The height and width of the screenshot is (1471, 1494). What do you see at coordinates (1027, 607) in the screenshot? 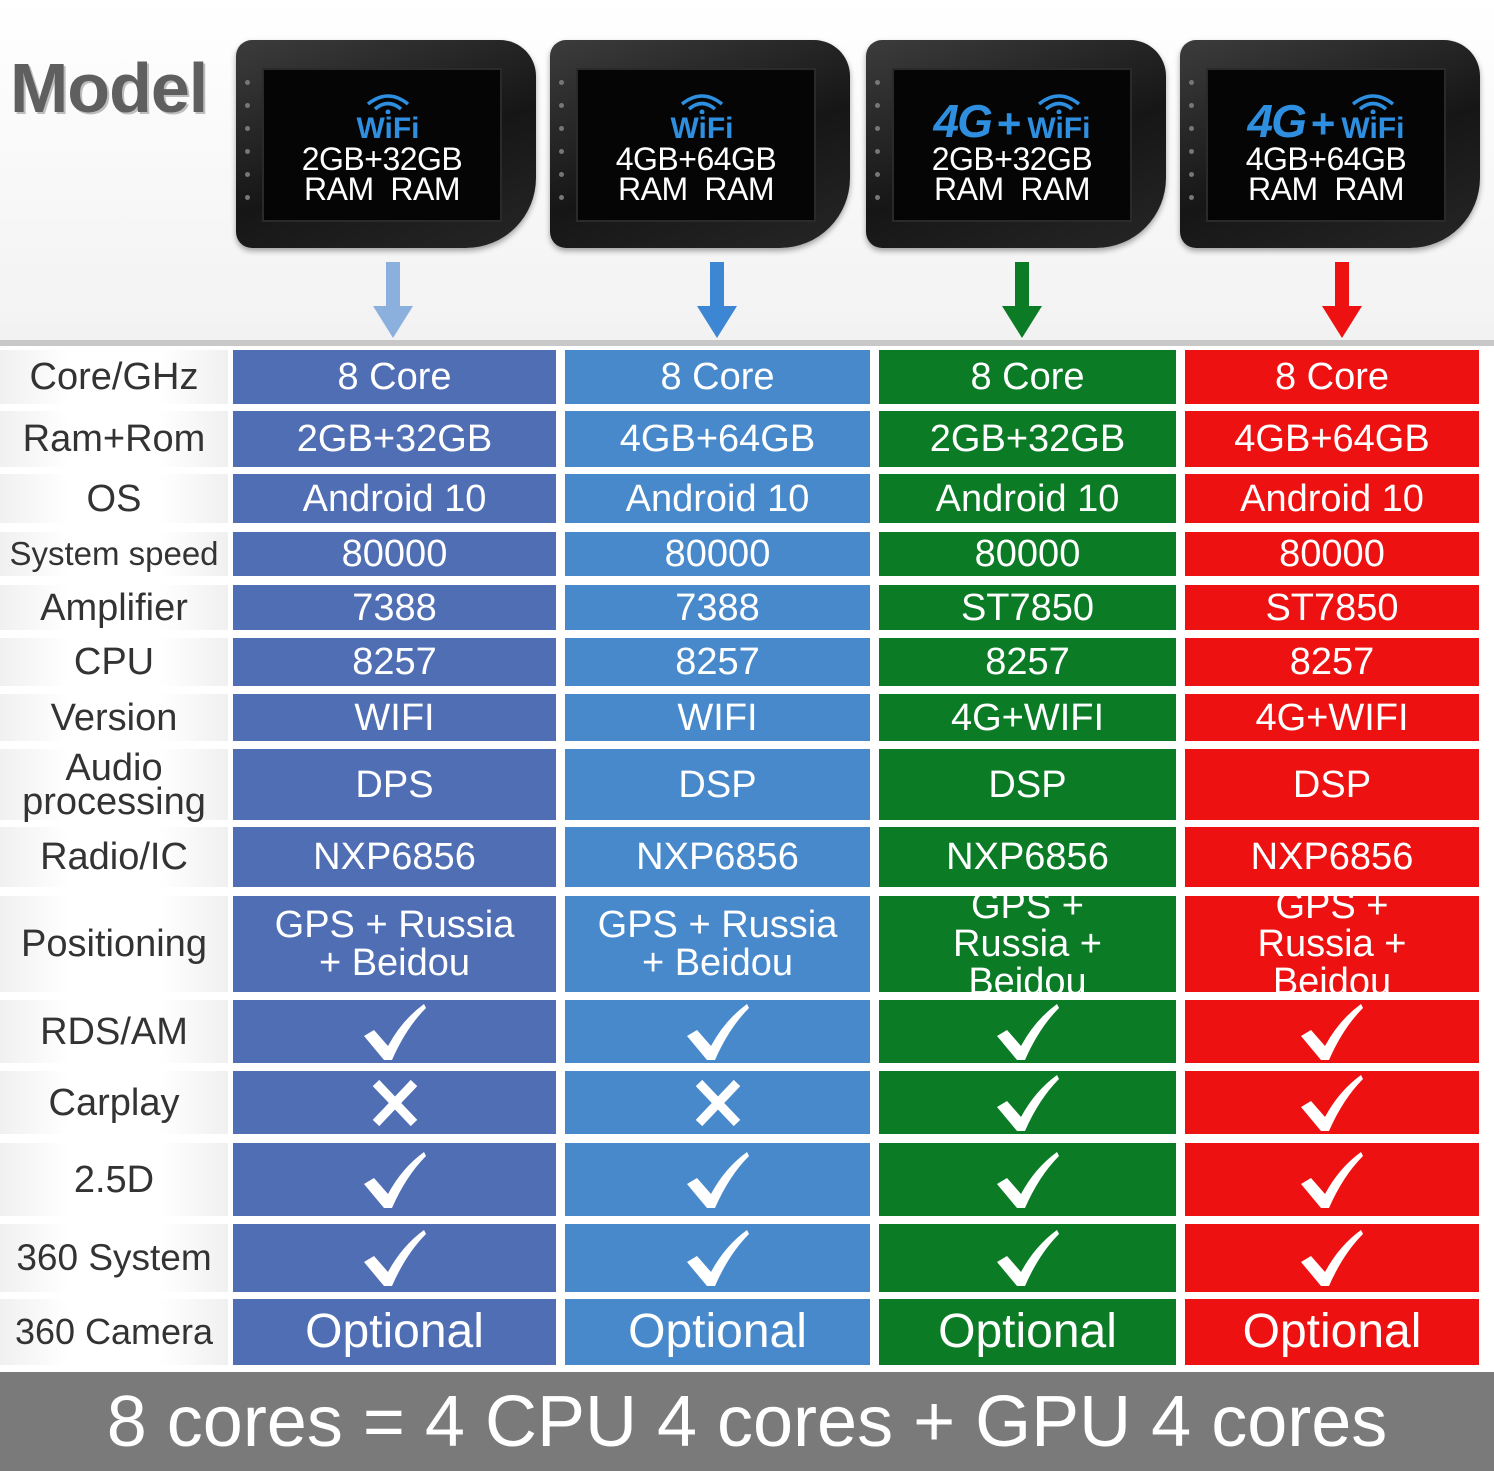
I see `spec-cell: ST7850` at bounding box center [1027, 607].